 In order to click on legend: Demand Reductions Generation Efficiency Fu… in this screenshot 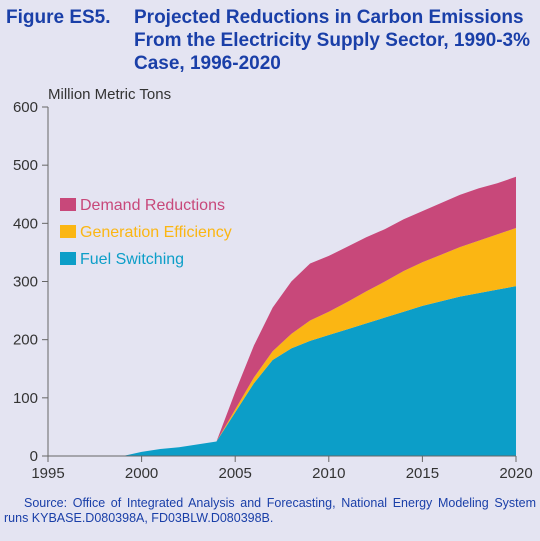, I will do `click(146, 232)`.